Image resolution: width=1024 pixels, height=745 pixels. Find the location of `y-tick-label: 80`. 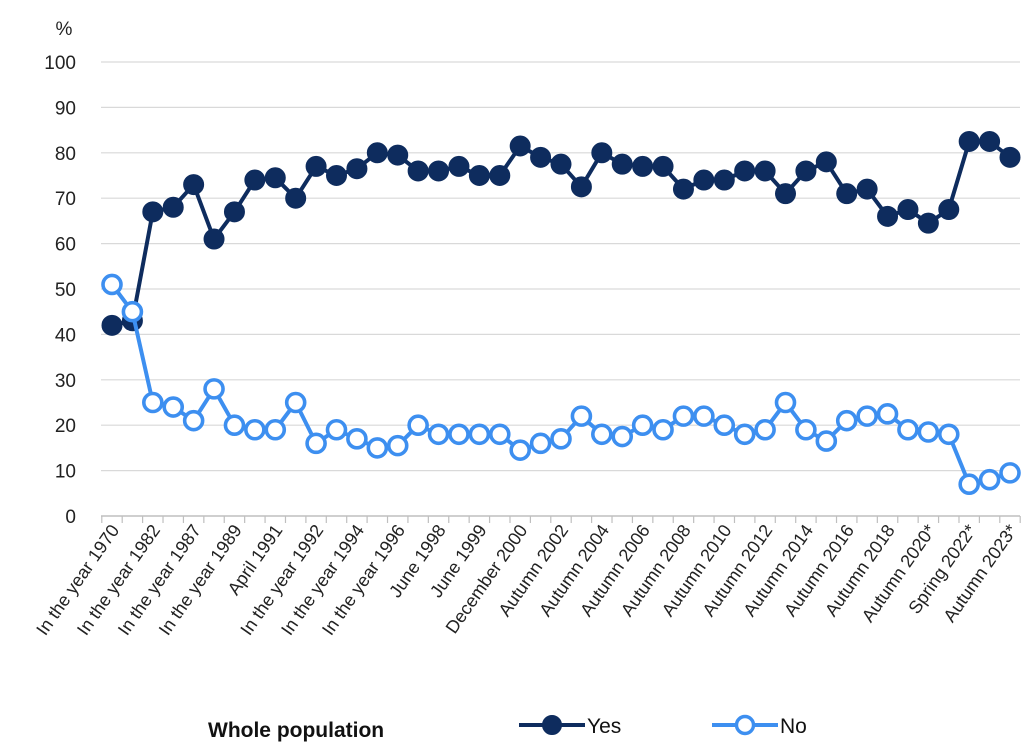

y-tick-label: 80 is located at coordinates (65, 154).